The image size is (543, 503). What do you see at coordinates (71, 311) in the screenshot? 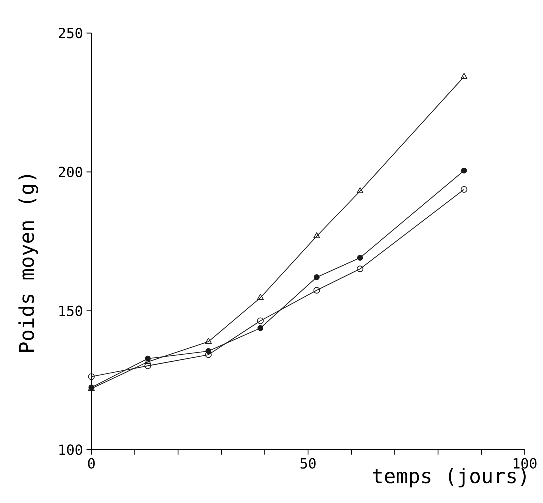
I see `y-tick-label: 150` at bounding box center [71, 311].